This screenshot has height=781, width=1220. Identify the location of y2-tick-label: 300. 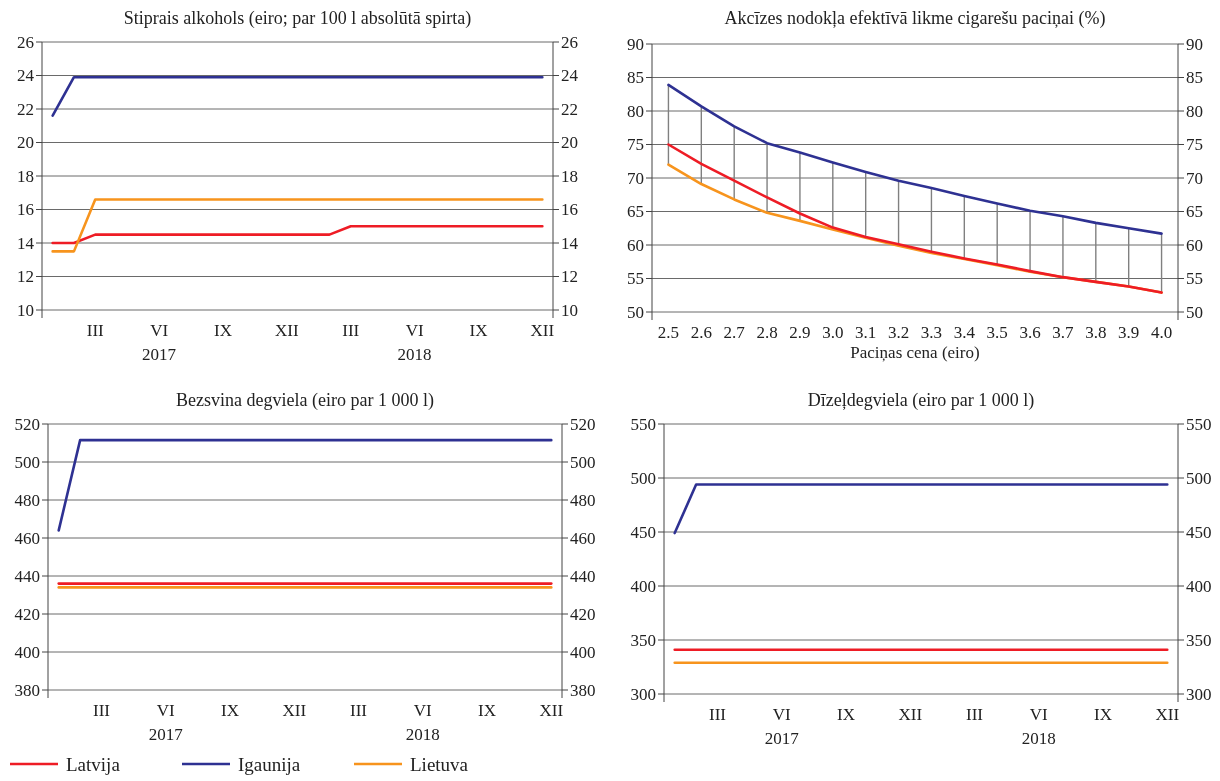
(1199, 694).